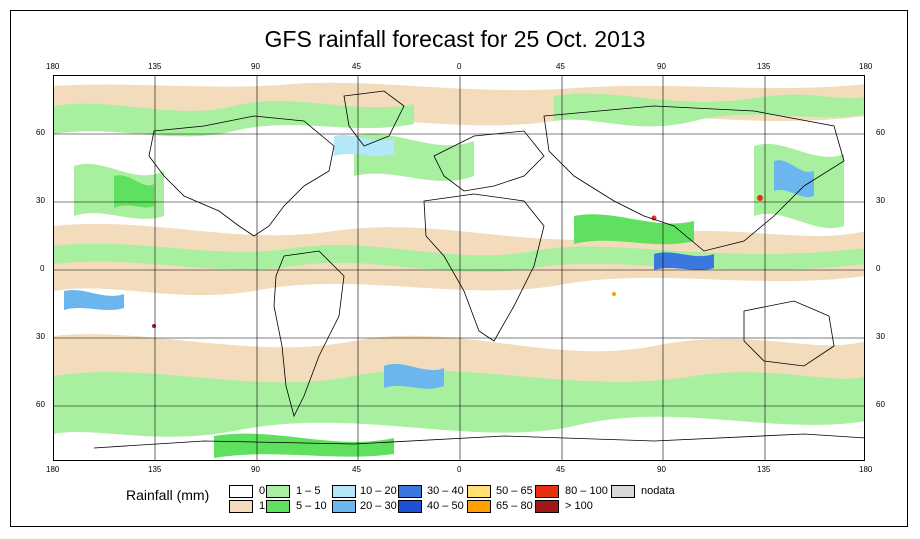  What do you see at coordinates (311, 506) in the screenshot?
I see `legend-label: 5 – 10` at bounding box center [311, 506].